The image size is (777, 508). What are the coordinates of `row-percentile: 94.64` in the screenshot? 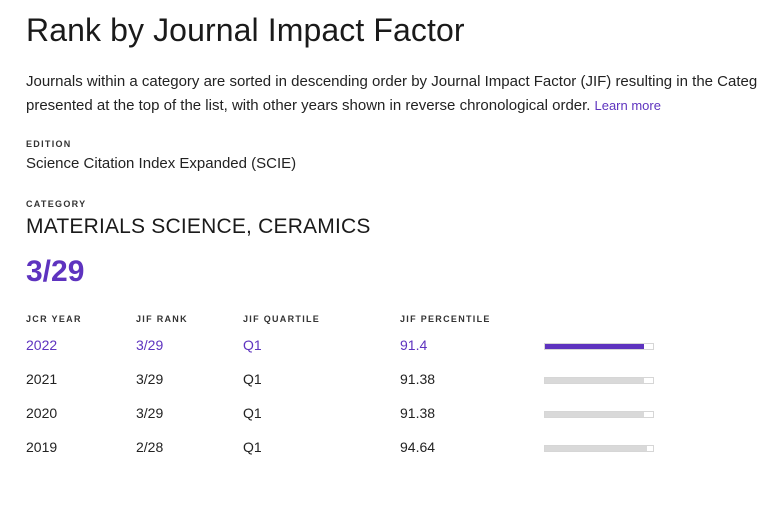 It's located at (418, 447).